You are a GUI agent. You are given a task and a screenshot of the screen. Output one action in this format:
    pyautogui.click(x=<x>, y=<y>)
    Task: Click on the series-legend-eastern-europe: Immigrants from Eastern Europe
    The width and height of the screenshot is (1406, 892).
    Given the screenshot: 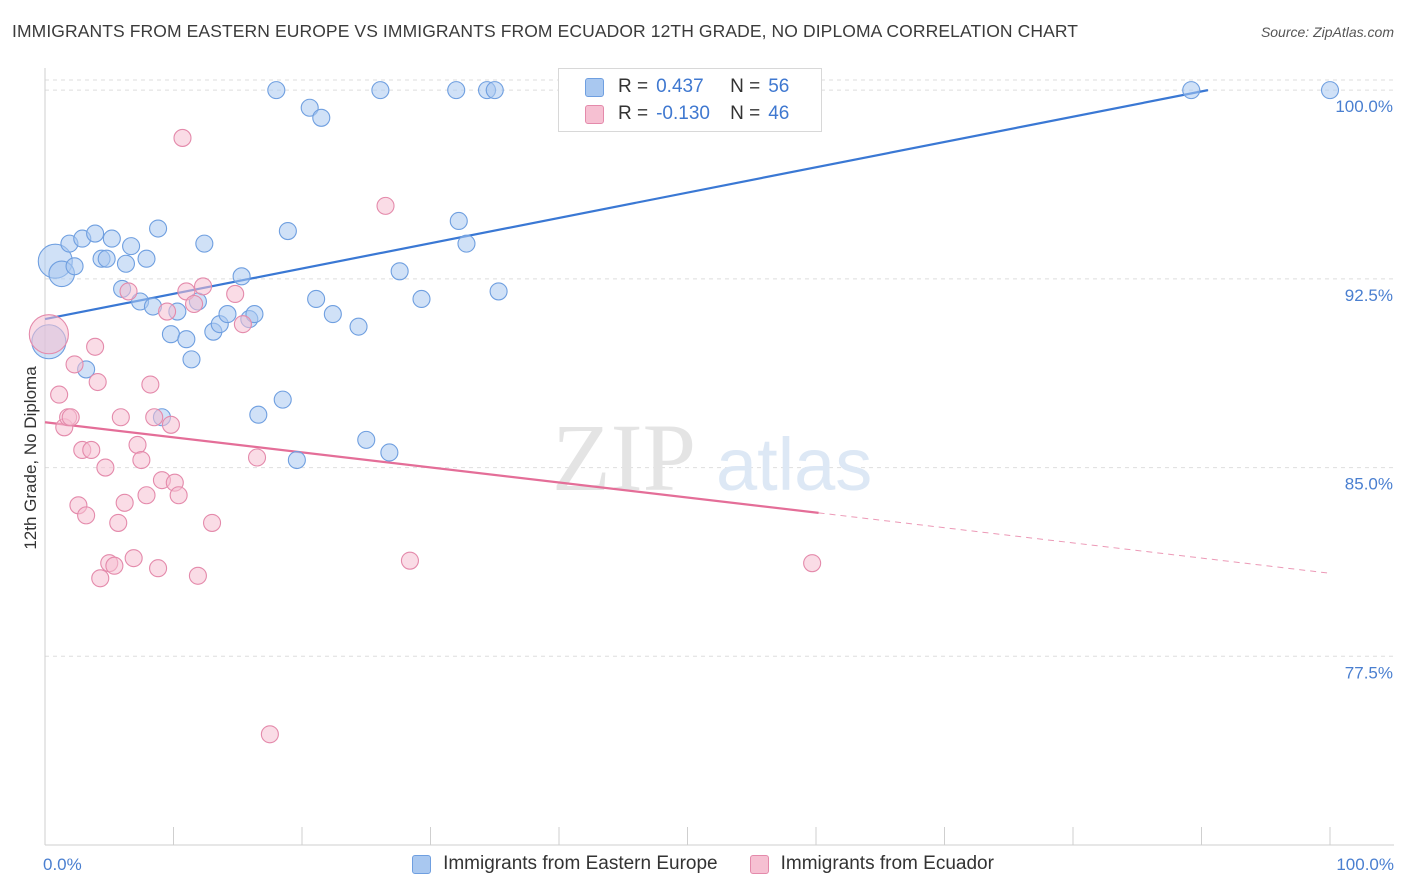 What is the action you would take?
    pyautogui.click(x=565, y=864)
    